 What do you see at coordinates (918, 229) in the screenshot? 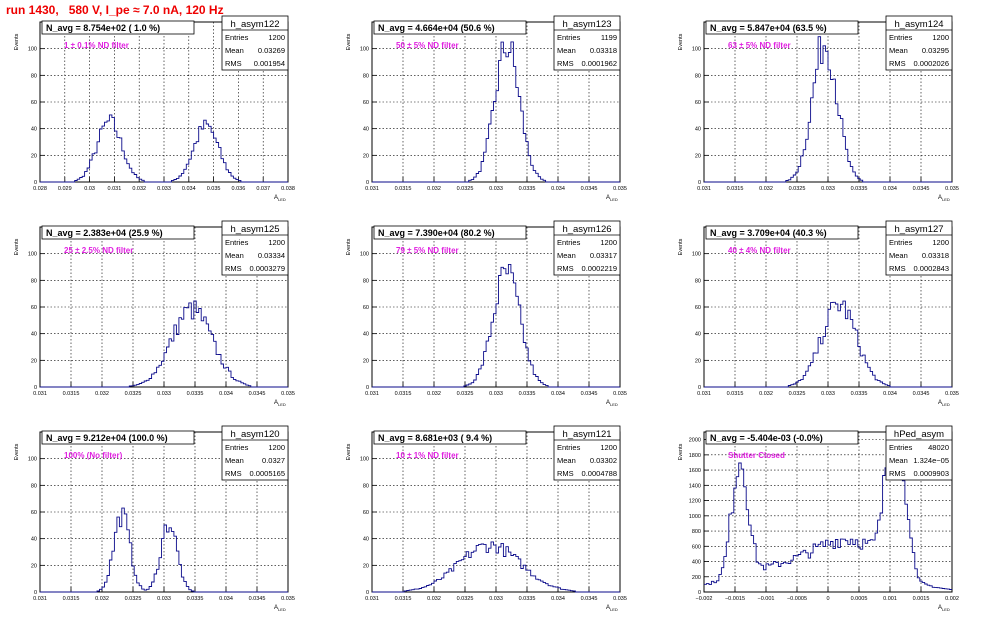
I see `histogram-name: h_asym127` at bounding box center [918, 229].